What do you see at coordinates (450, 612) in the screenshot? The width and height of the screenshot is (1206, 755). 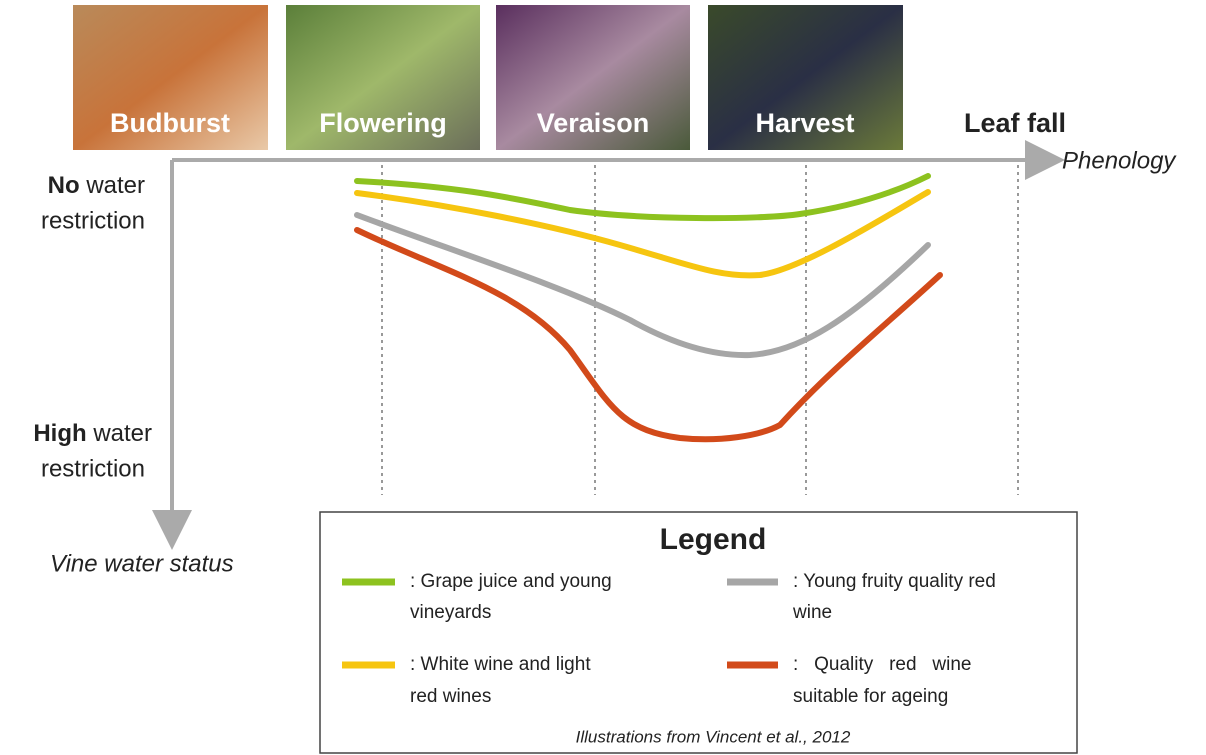 I see `legend-text: vineyards` at bounding box center [450, 612].